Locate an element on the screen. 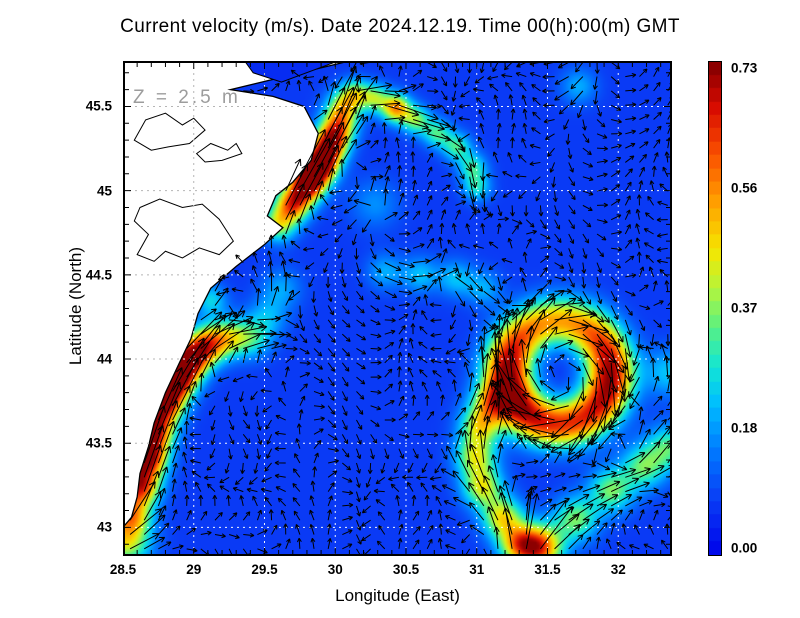  y-tick-label: 44.5 is located at coordinates (98, 275).